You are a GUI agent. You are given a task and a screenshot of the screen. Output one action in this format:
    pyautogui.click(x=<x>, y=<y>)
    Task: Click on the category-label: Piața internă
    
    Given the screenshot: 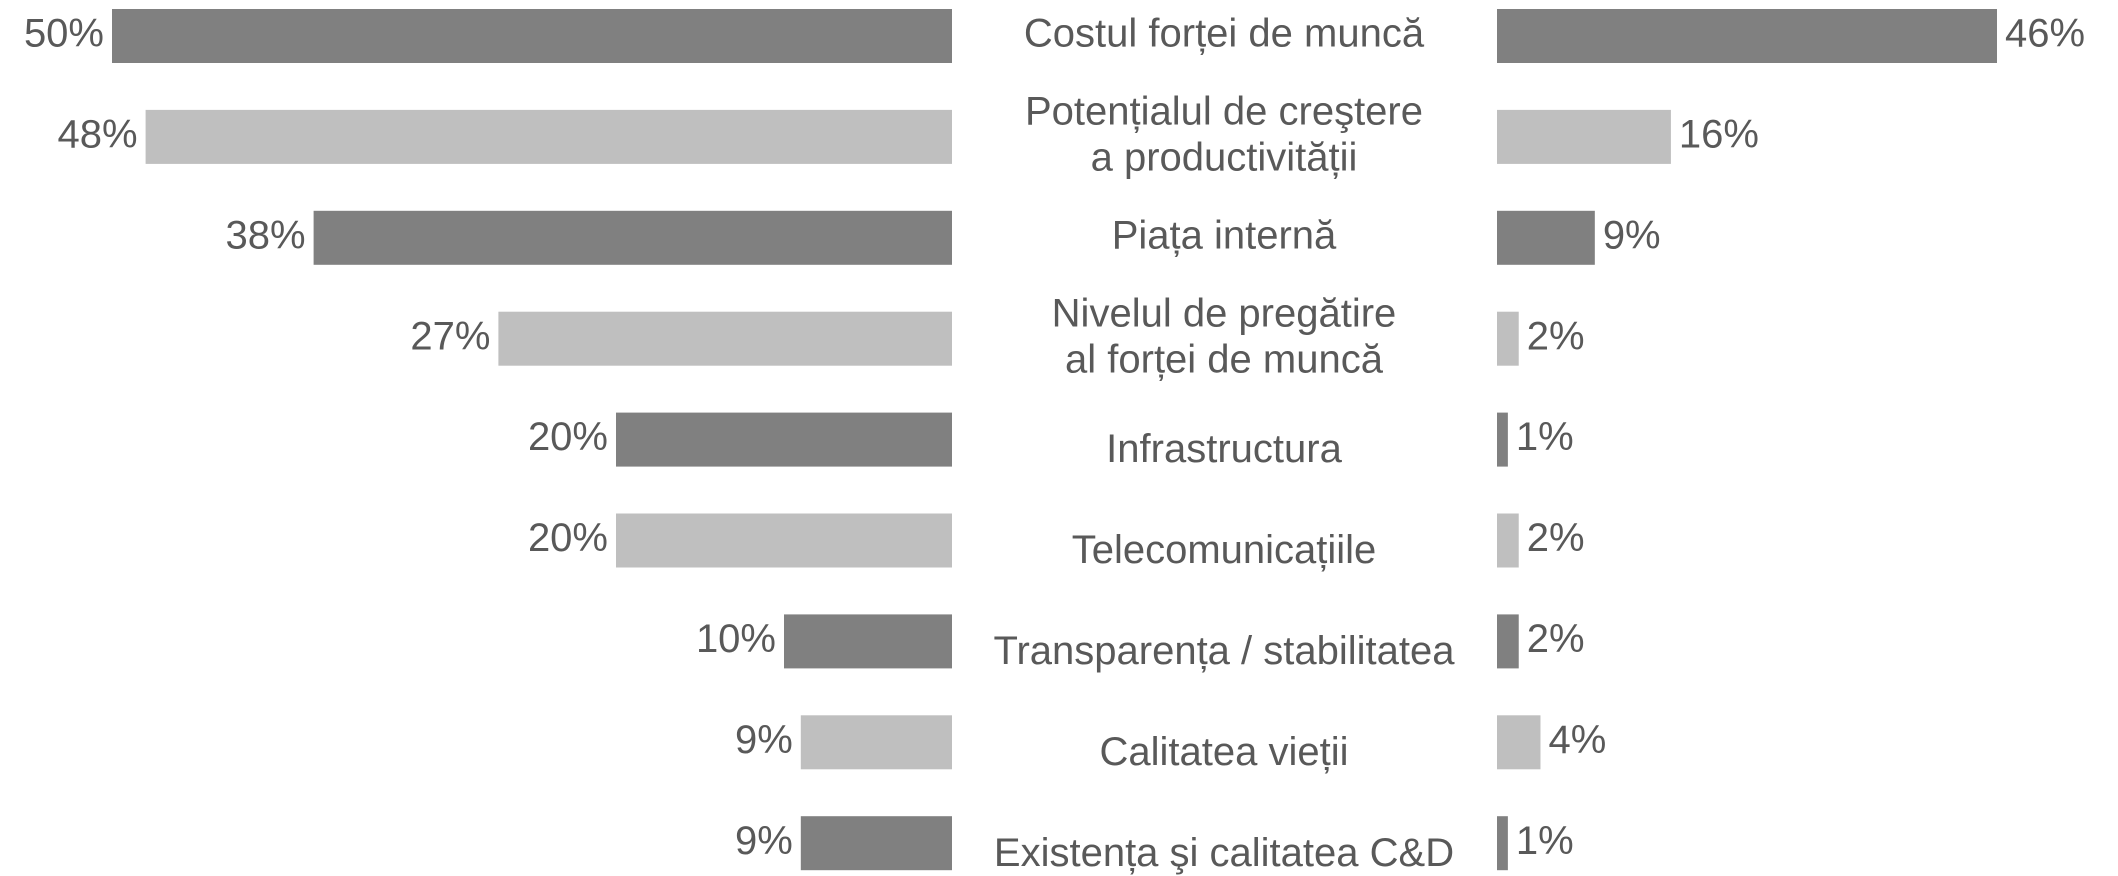 What is the action you would take?
    pyautogui.click(x=1224, y=235)
    